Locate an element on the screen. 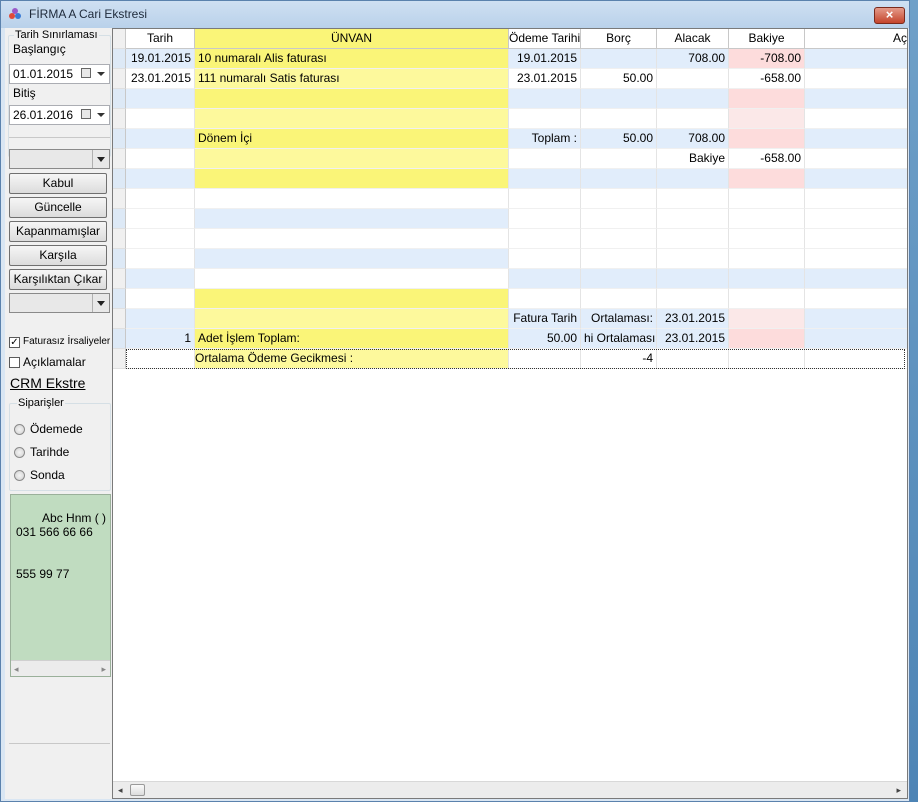 This screenshot has height=802, width=918. column-header: Ödeme Tarihi is located at coordinates (545, 39).